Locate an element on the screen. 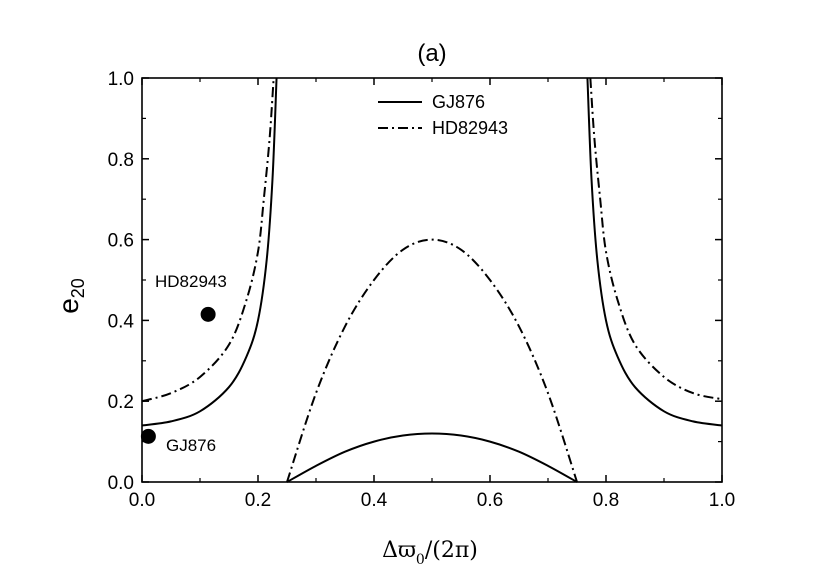  y-axis-label: e20 is located at coordinates (70, 296).